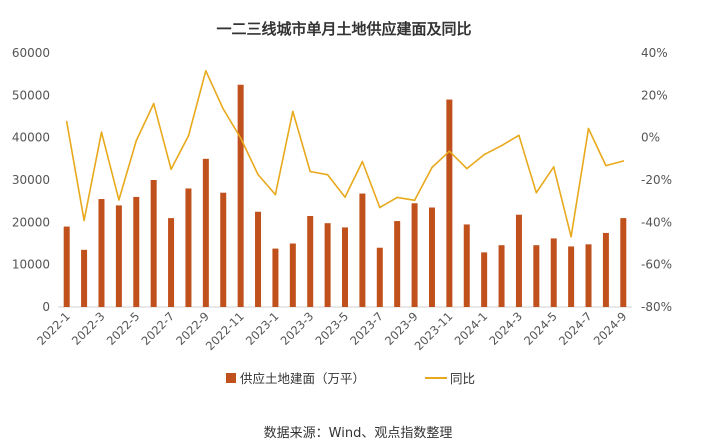  What do you see at coordinates (31, 222) in the screenshot?
I see `y-left-tick-label: 20000` at bounding box center [31, 222].